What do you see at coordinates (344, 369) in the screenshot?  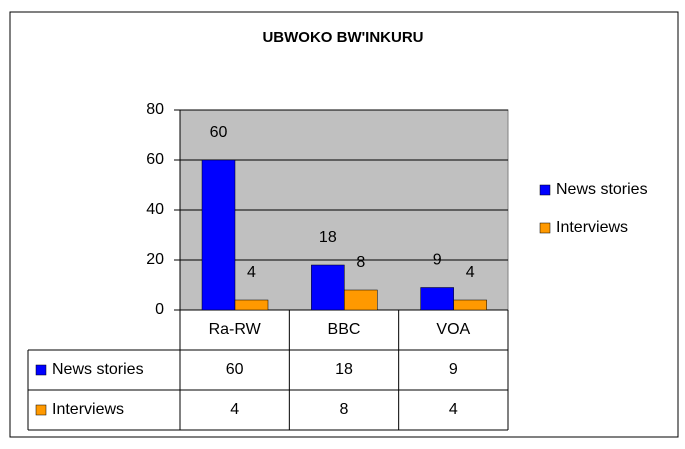 I see `table-cell: 18` at bounding box center [344, 369].